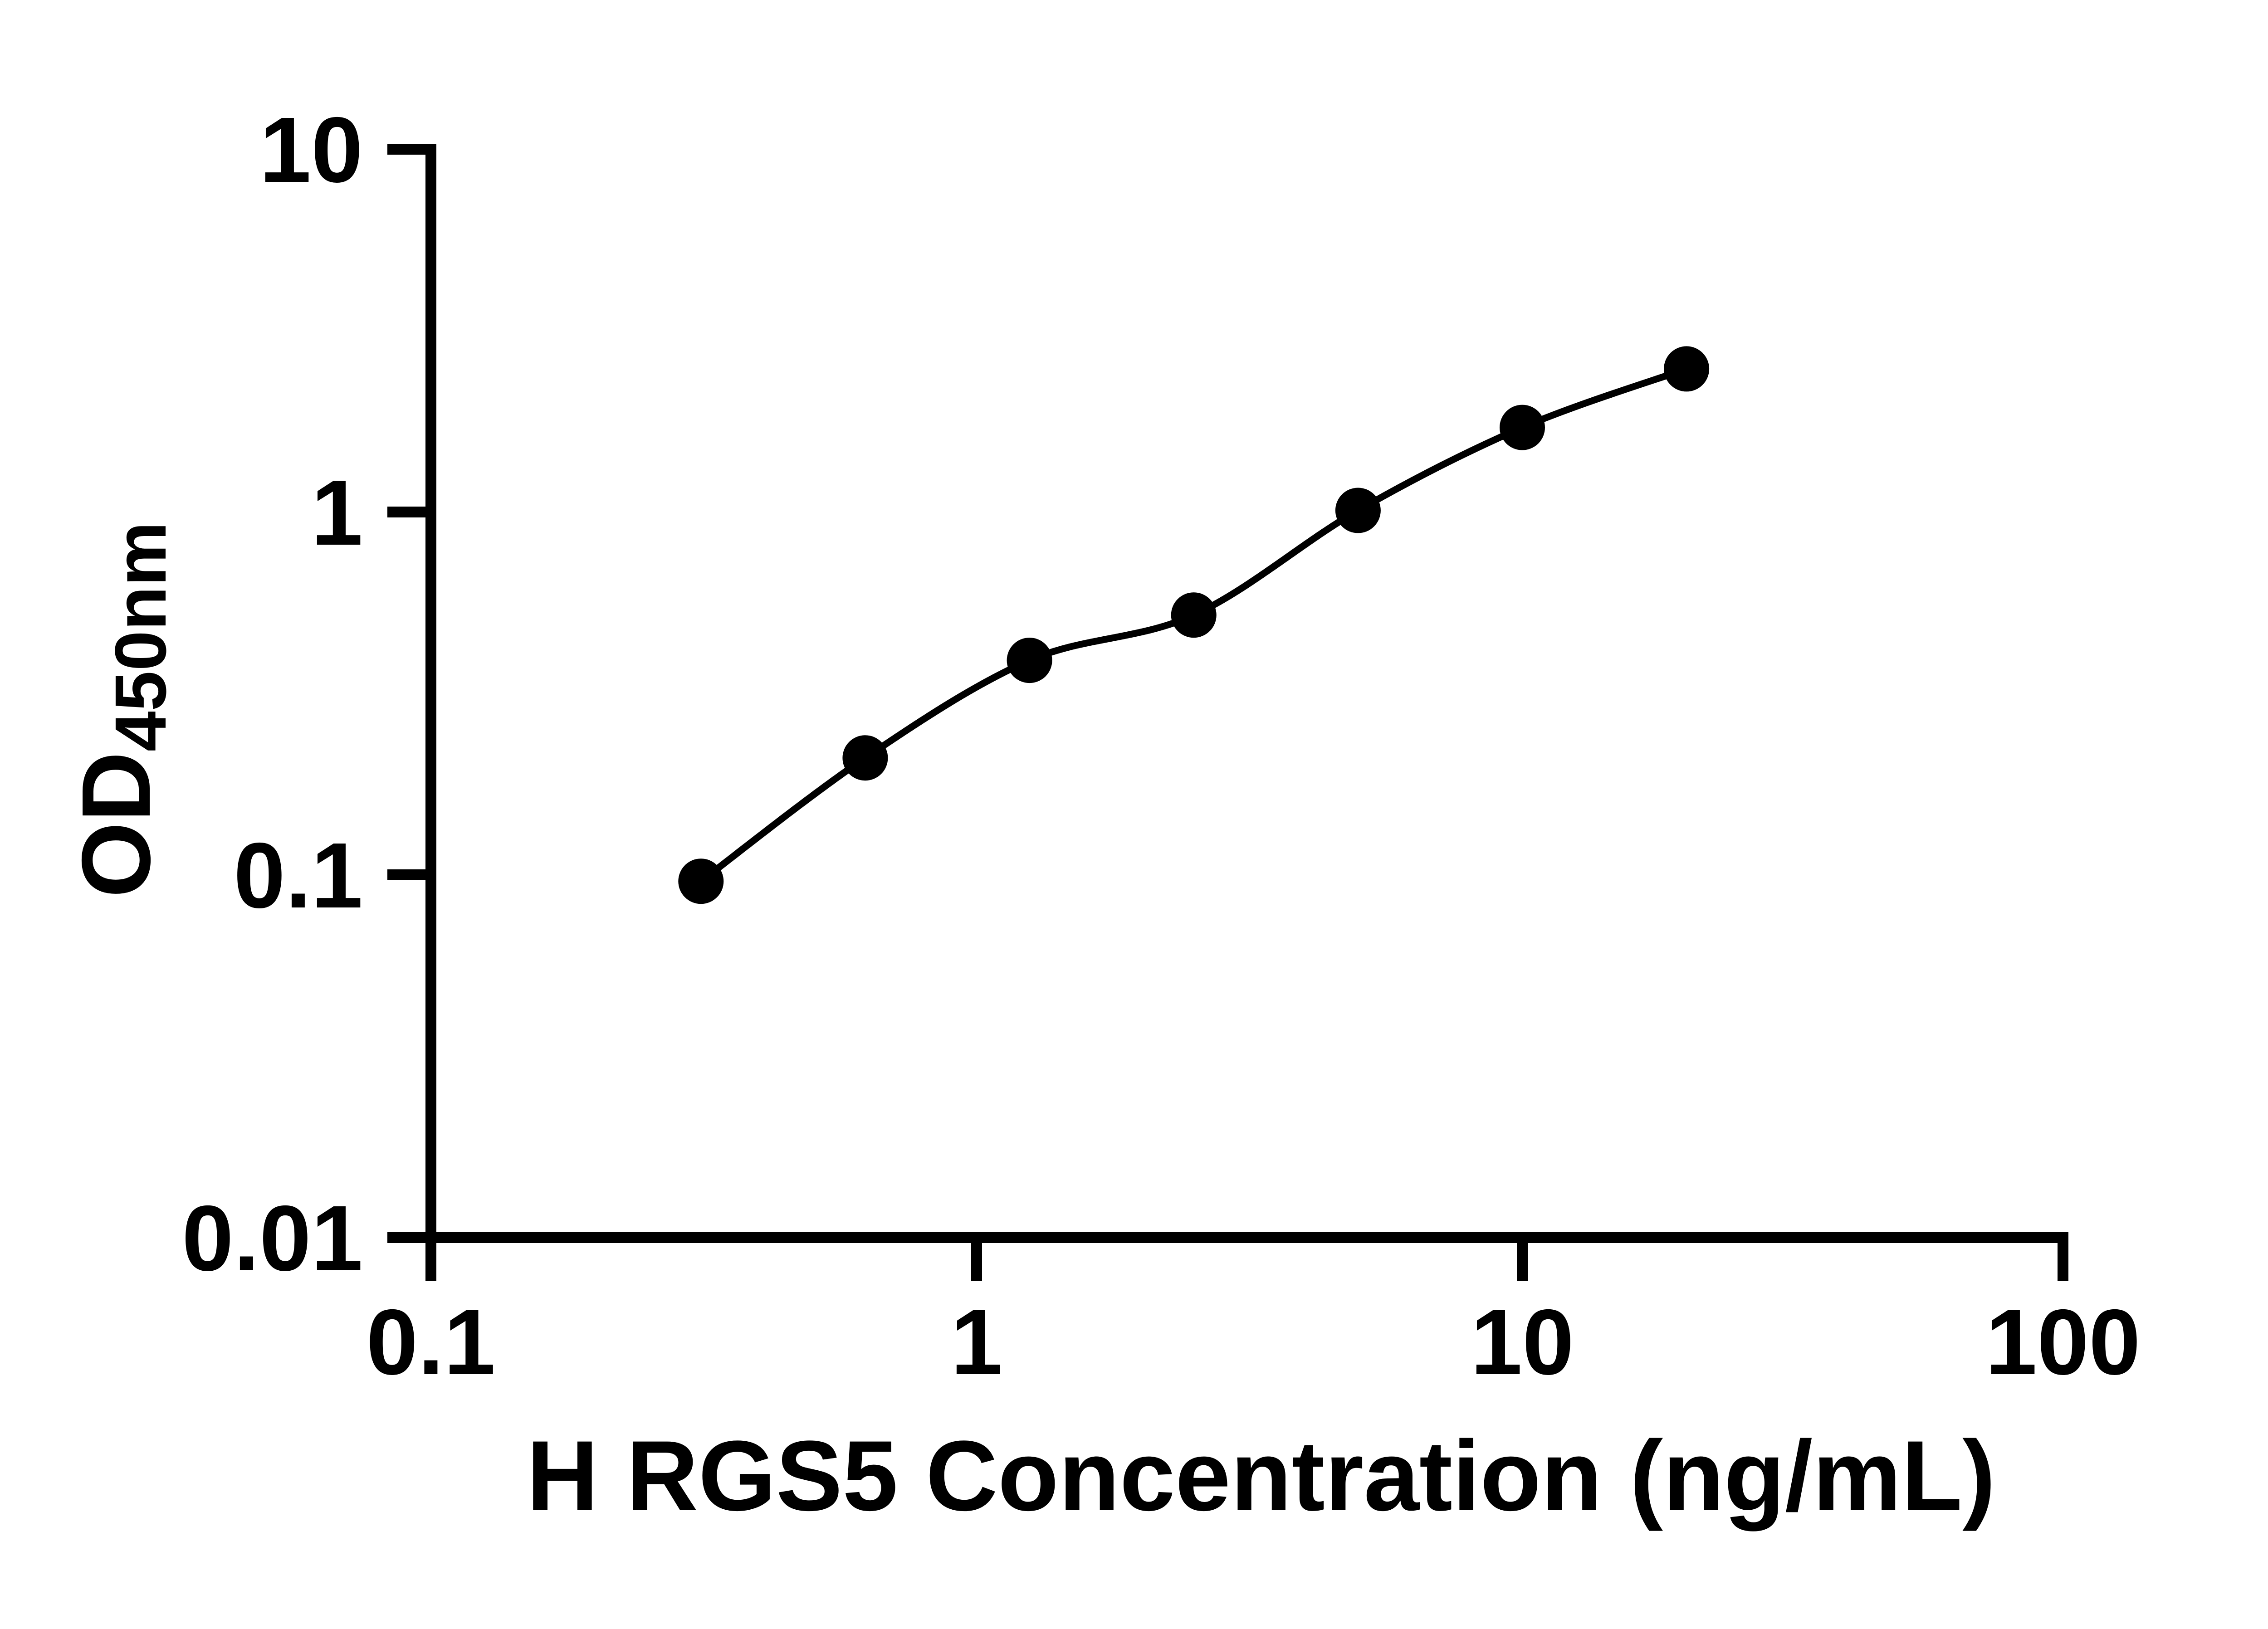 The width and height of the screenshot is (2268, 1629). I want to click on y-axis-tick-label: 10, so click(311, 150).